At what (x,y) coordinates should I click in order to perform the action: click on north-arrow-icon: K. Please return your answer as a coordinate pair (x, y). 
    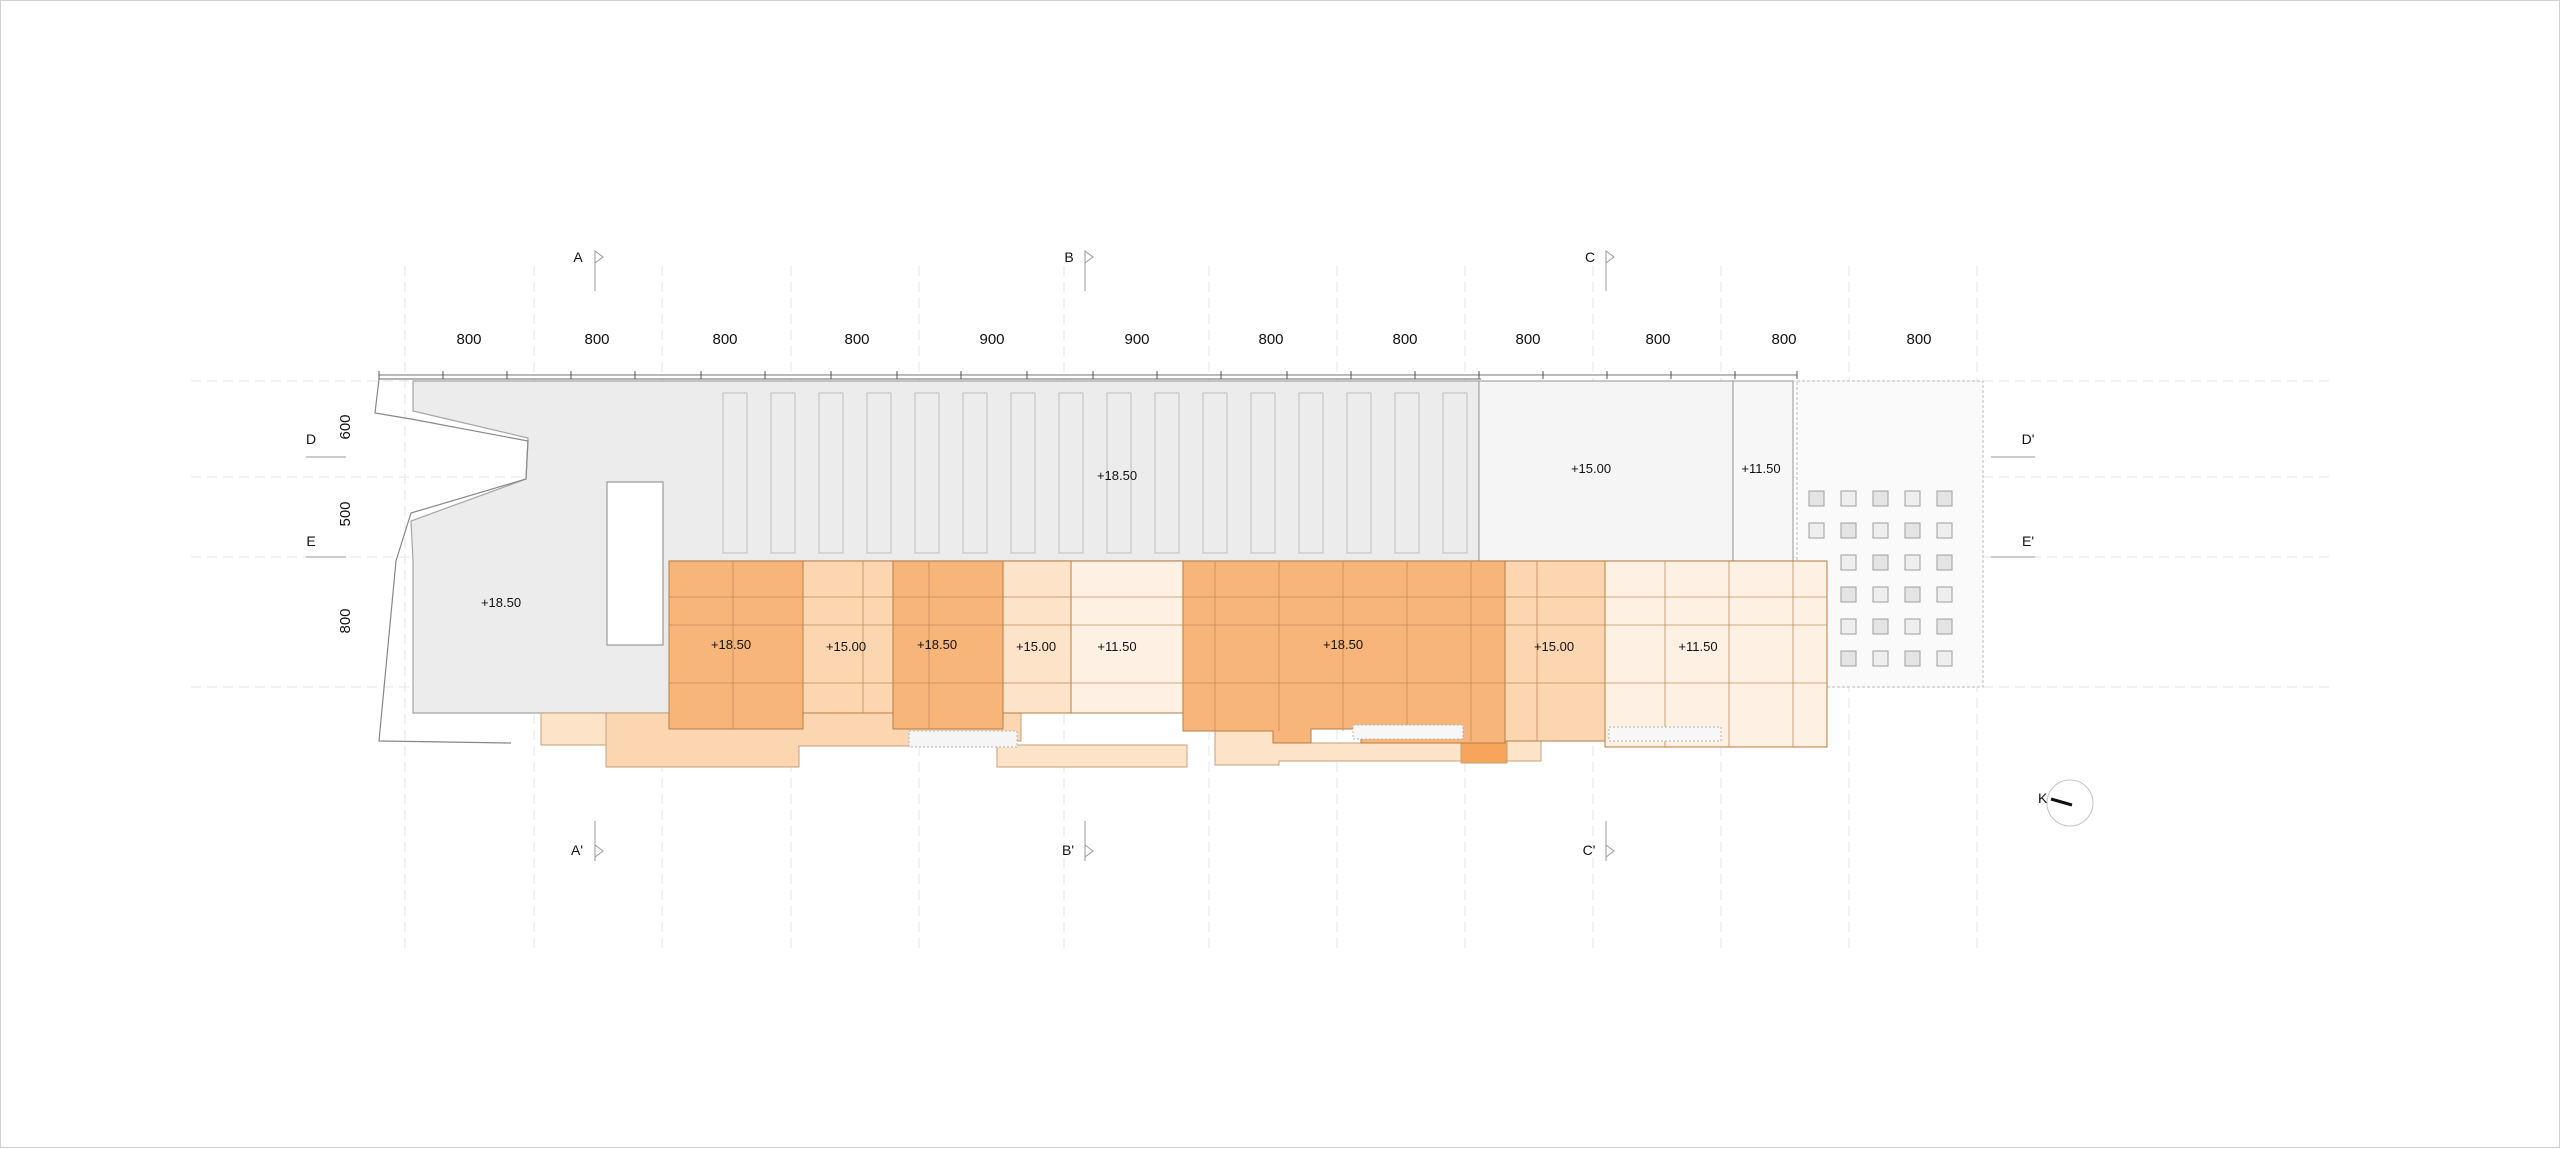
    Looking at the image, I should click on (2066, 803).